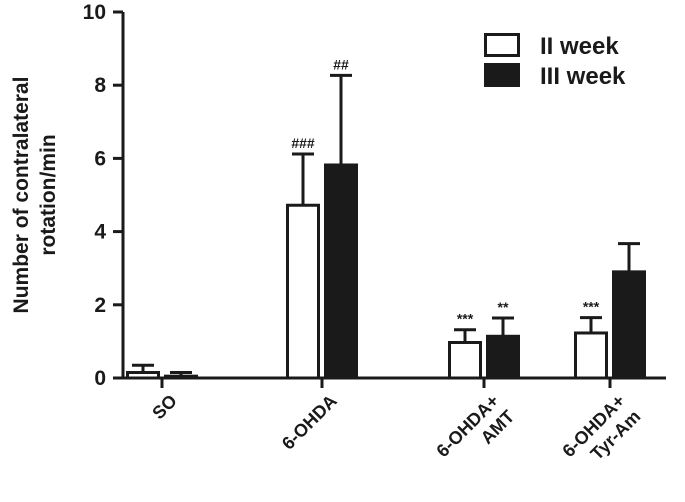  What do you see at coordinates (579, 46) in the screenshot?
I see `legend-label: II week` at bounding box center [579, 46].